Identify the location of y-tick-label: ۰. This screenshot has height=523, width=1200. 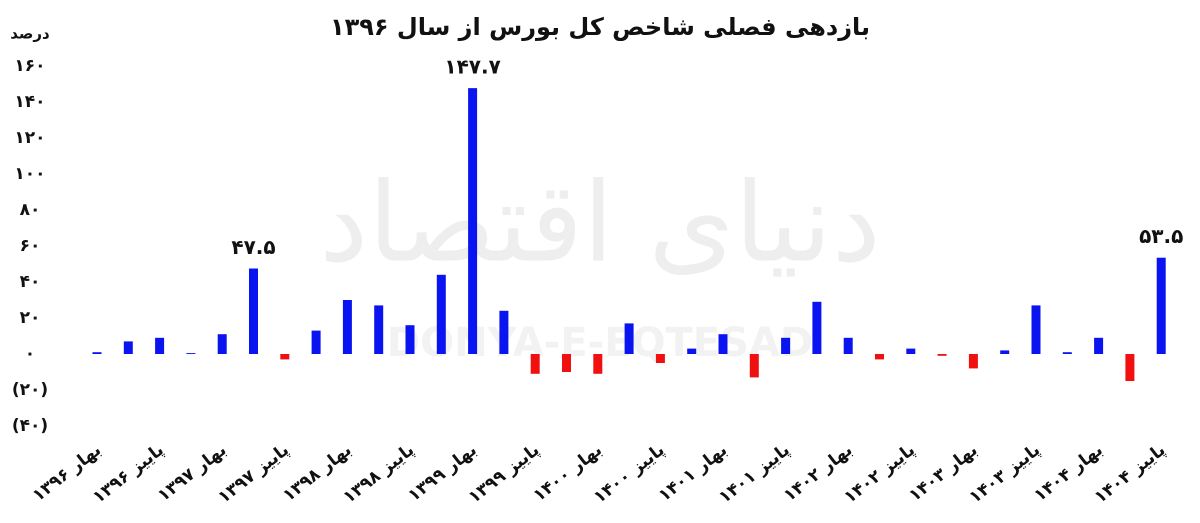
(30, 354).